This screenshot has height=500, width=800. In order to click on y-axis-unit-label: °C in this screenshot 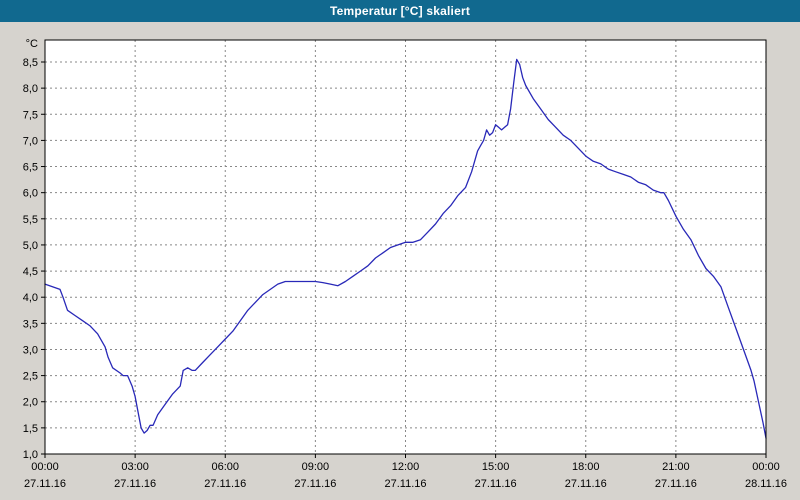, I will do `click(32, 44)`.